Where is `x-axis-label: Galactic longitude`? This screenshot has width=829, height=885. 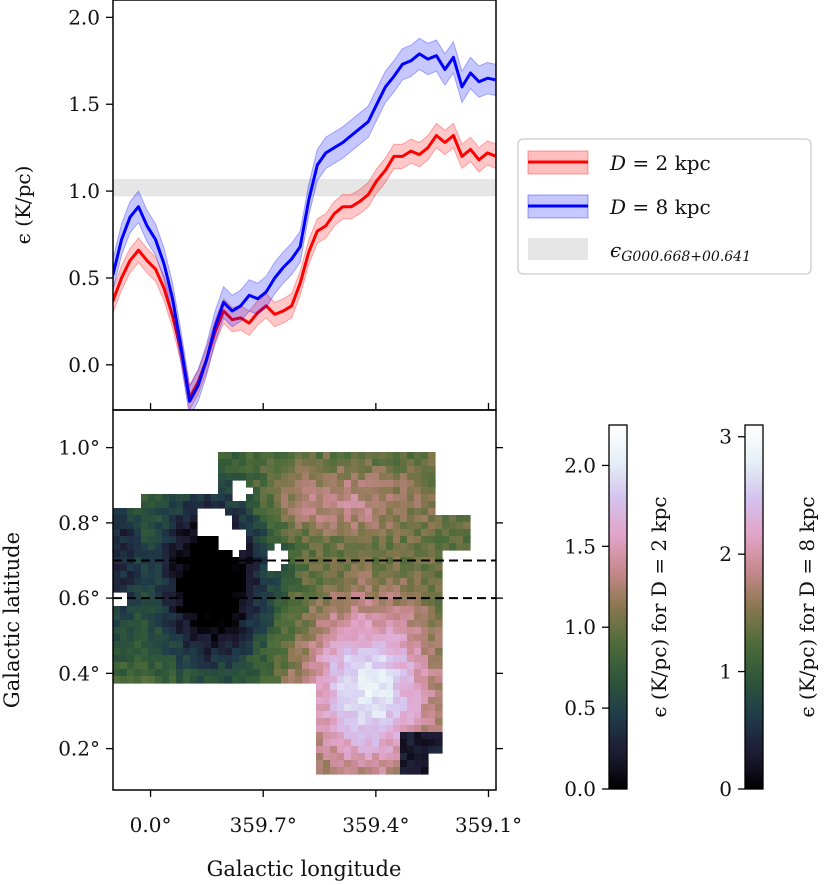
x-axis-label: Galactic longitude is located at coordinates (304, 869).